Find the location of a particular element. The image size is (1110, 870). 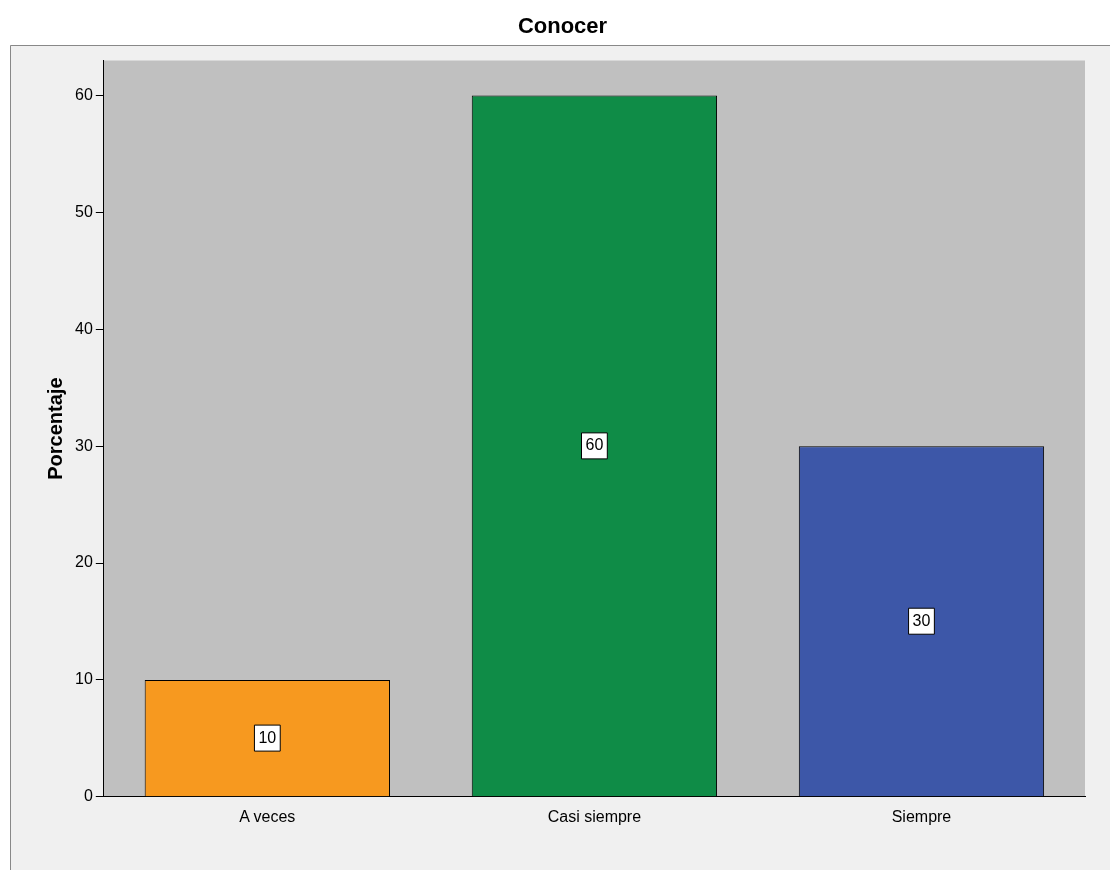

x-tick-label: Casi siempre is located at coordinates (594, 816).